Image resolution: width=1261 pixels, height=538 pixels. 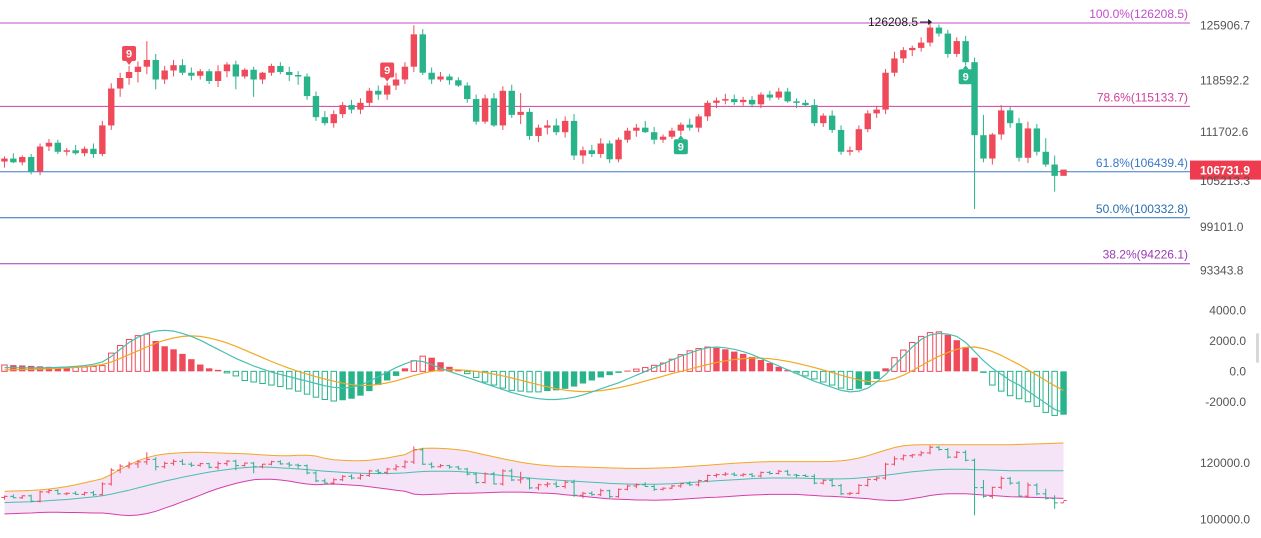 I want to click on scrollbar-thumb, so click(x=1257, y=348).